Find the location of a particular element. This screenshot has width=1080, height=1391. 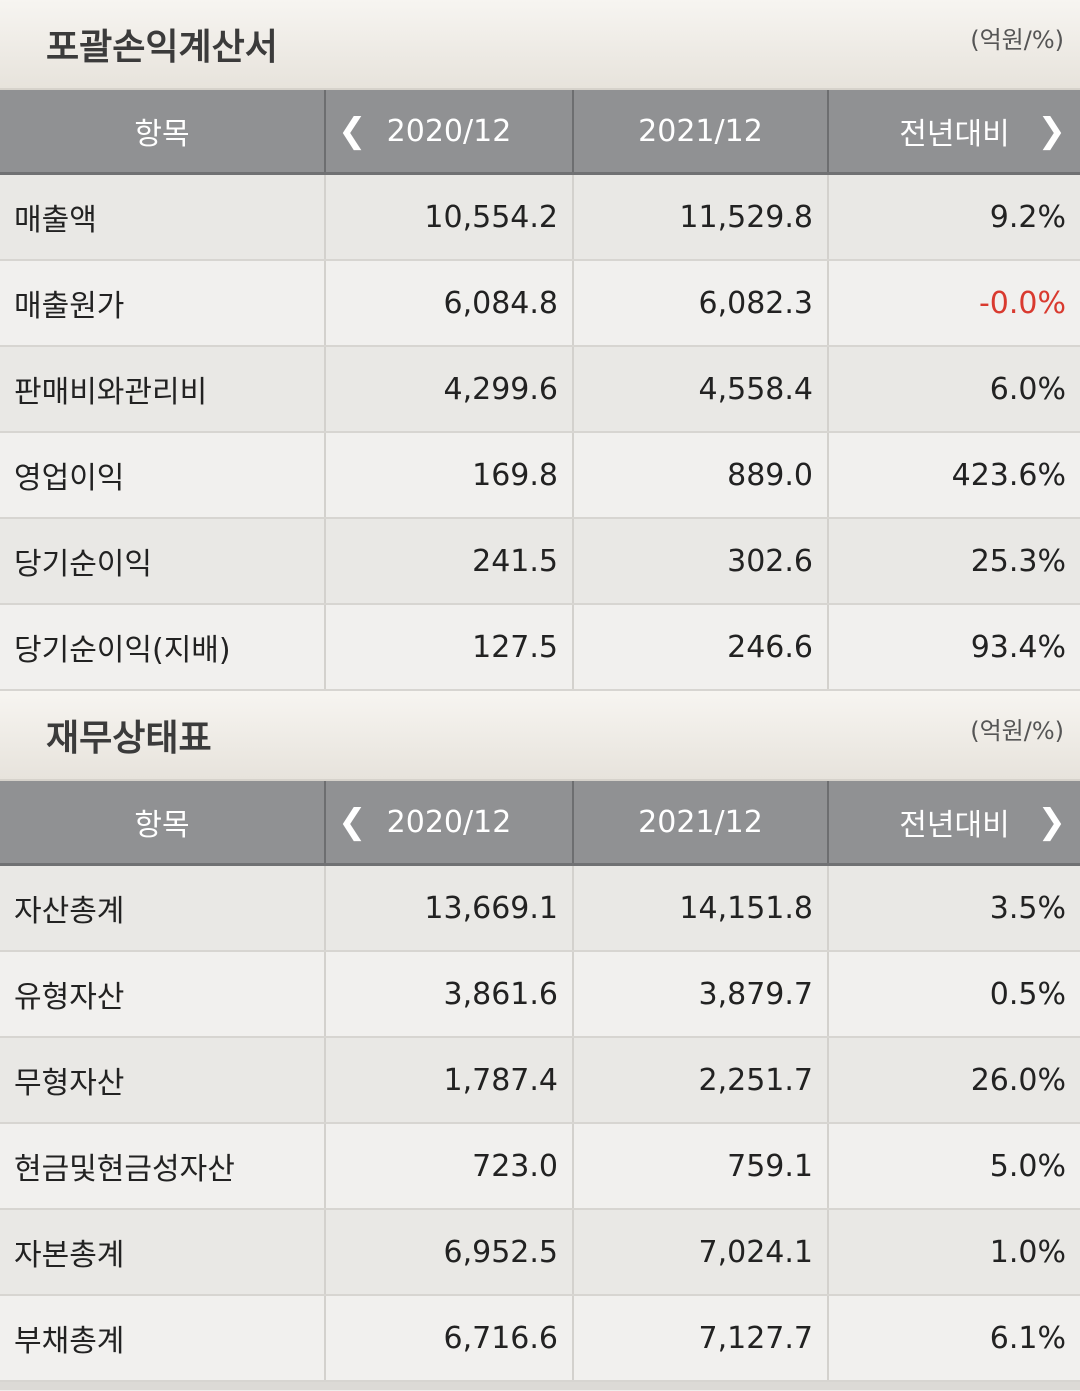

value-2021: 889.0 is located at coordinates (700, 475).